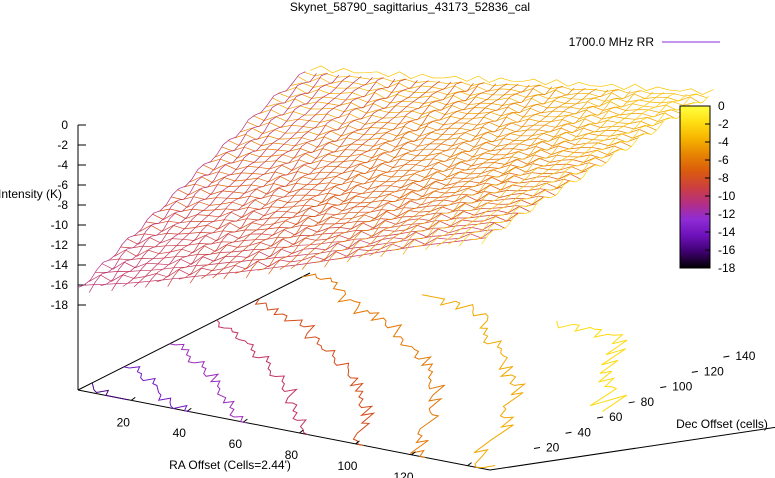 The height and width of the screenshot is (478, 775). What do you see at coordinates (60, 225) in the screenshot?
I see `z-tick-label: -10` at bounding box center [60, 225].